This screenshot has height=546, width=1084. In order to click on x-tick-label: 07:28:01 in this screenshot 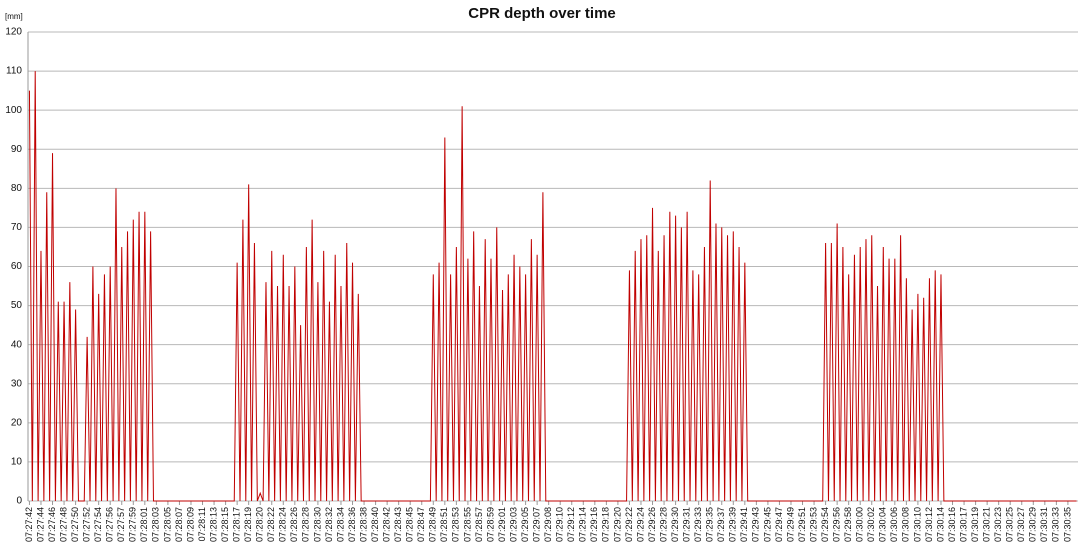, I will do `click(144, 524)`.